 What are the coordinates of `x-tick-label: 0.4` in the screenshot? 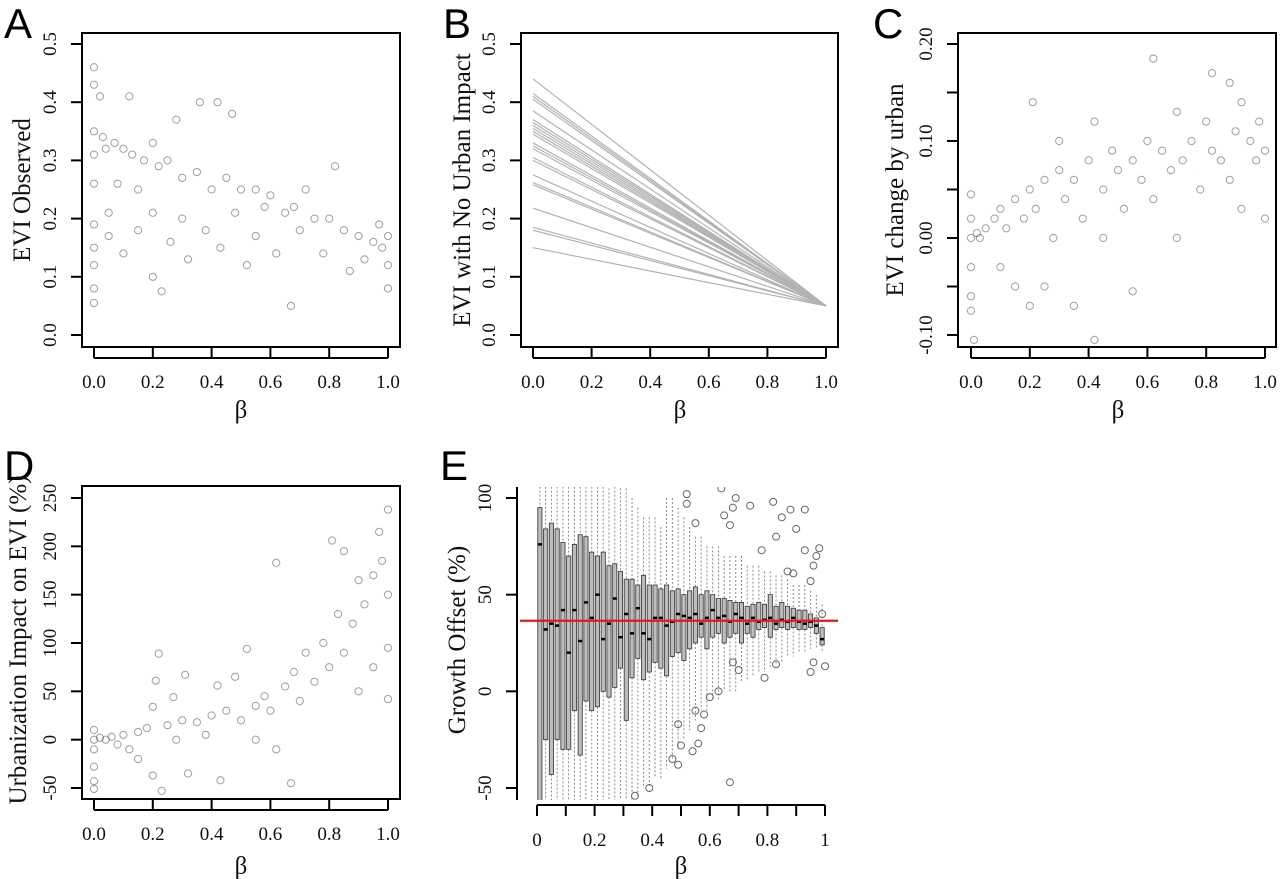 It's located at (652, 840).